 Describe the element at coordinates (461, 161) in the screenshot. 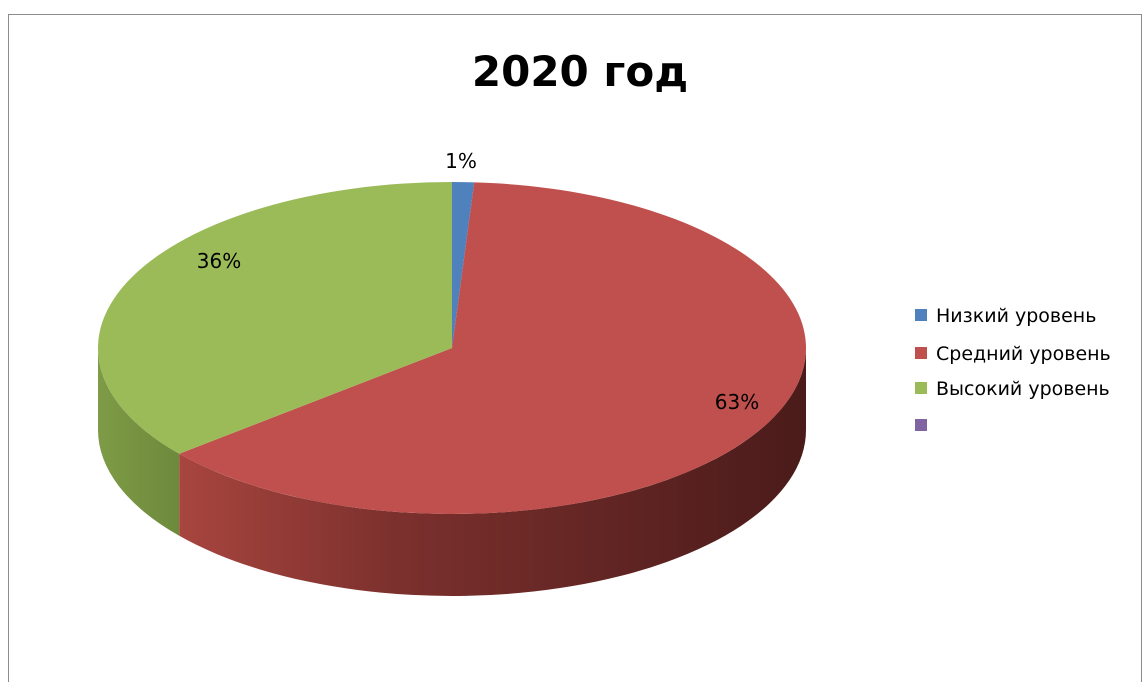

I see `data-label-low: 1%` at that location.